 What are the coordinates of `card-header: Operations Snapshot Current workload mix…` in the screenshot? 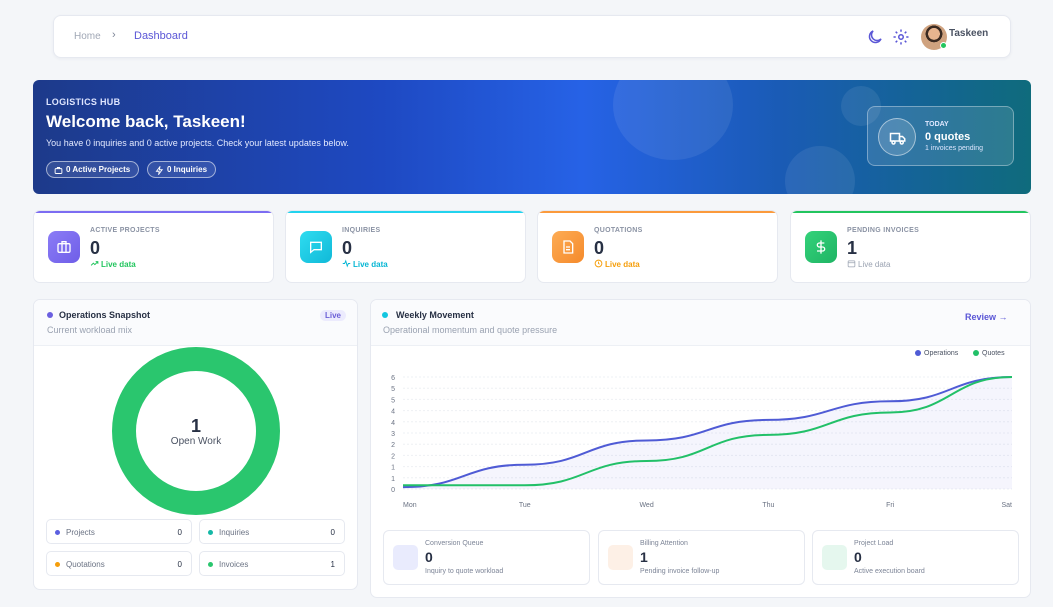 It's located at (195, 323).